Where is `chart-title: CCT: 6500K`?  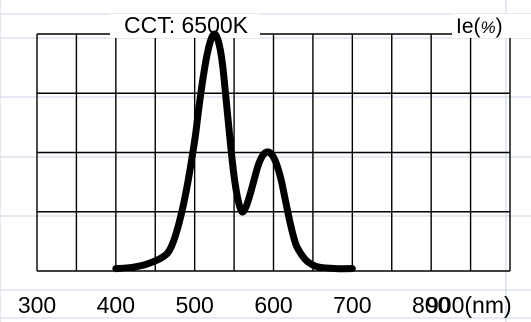
chart-title: CCT: 6500K is located at coordinates (186, 25).